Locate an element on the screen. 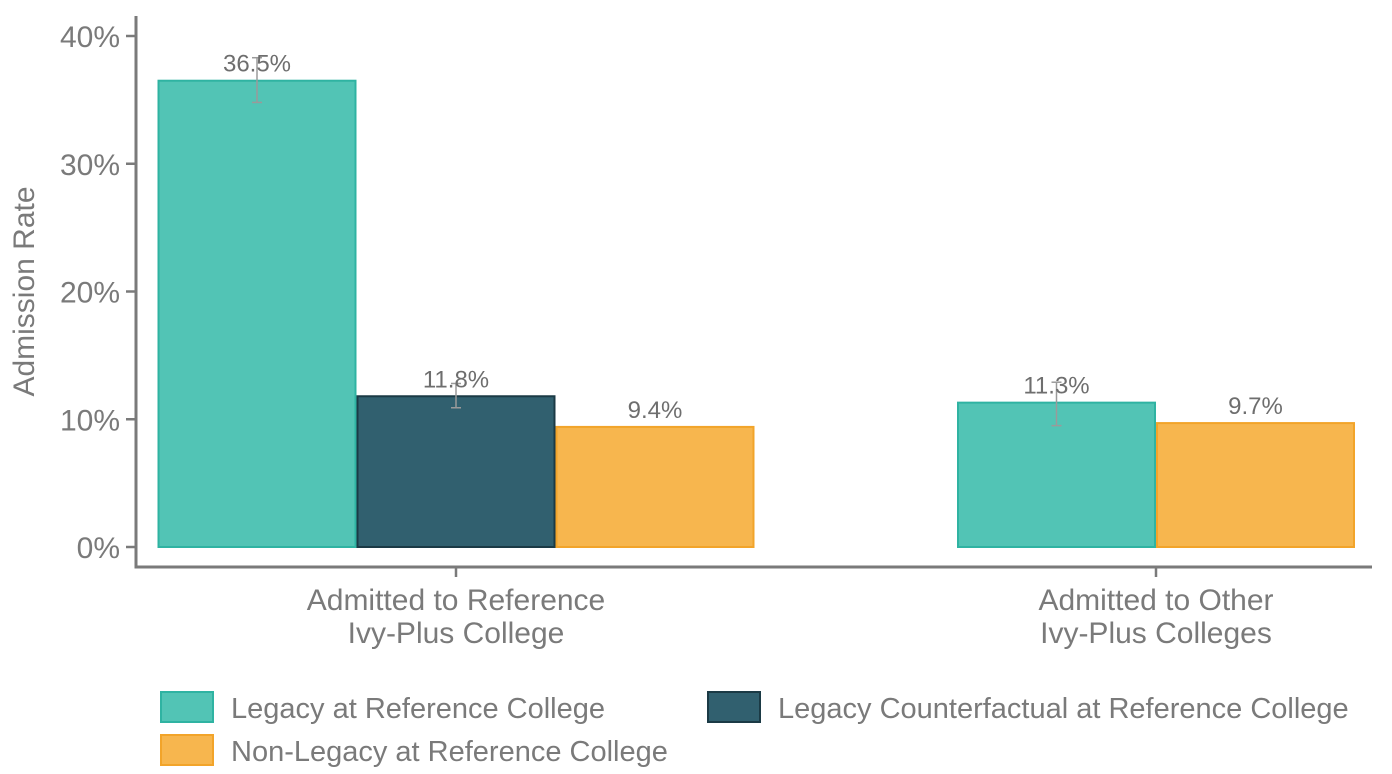 This screenshot has width=1392, height=774. category-label: Ivy-Plus College is located at coordinates (456, 633).